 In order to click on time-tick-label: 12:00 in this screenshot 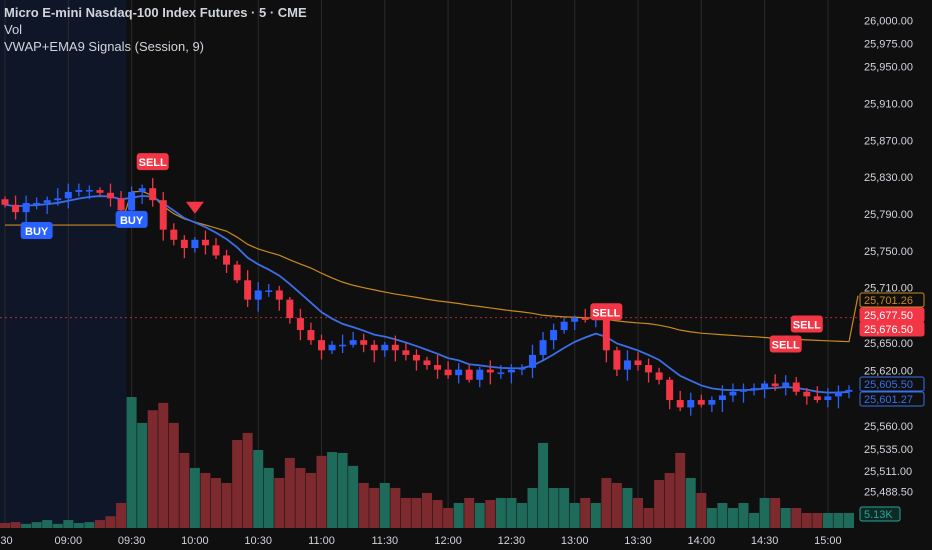, I will do `click(448, 541)`.